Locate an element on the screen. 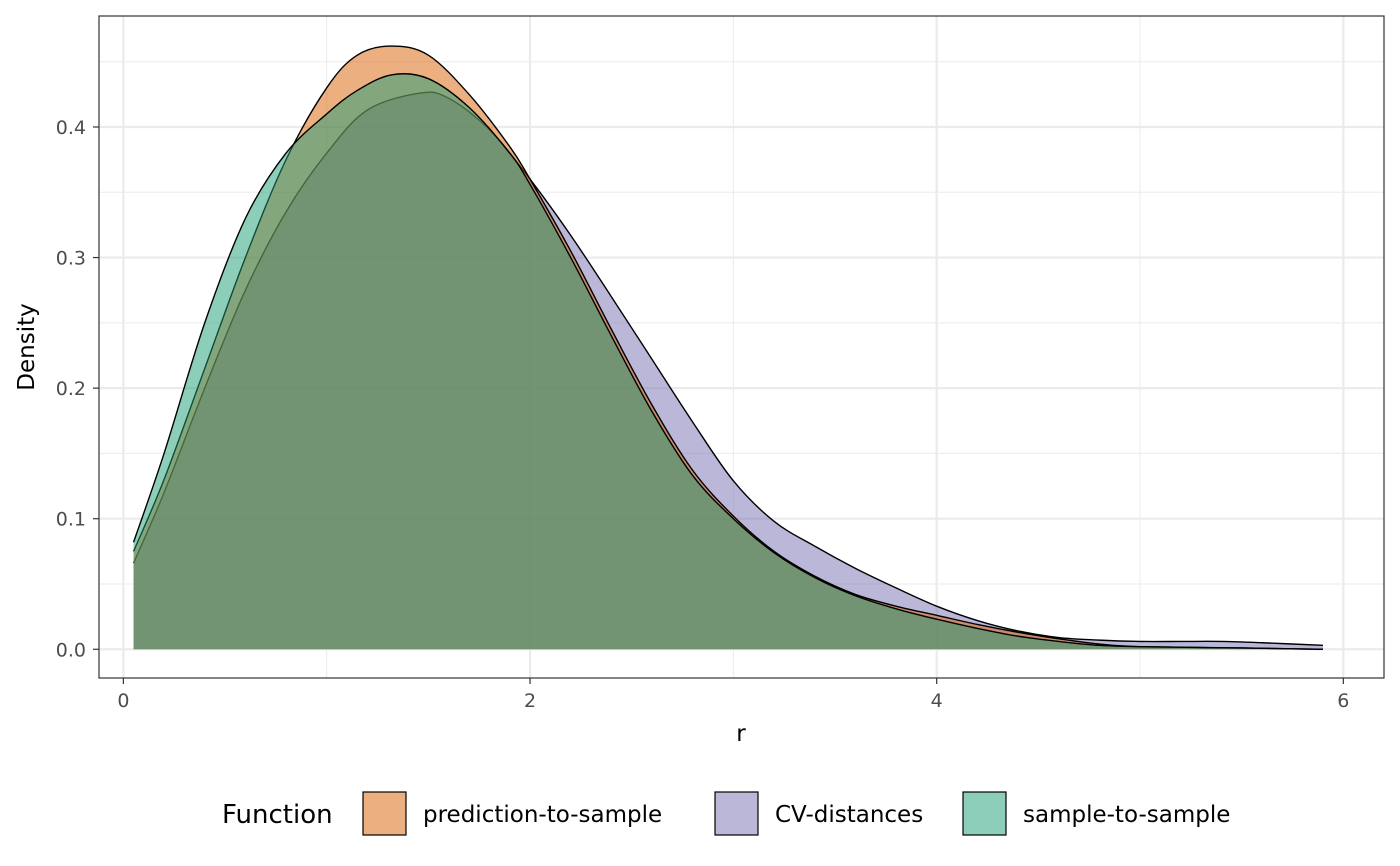 The width and height of the screenshot is (1400, 866). x-tick-label: 4 is located at coordinates (937, 701).